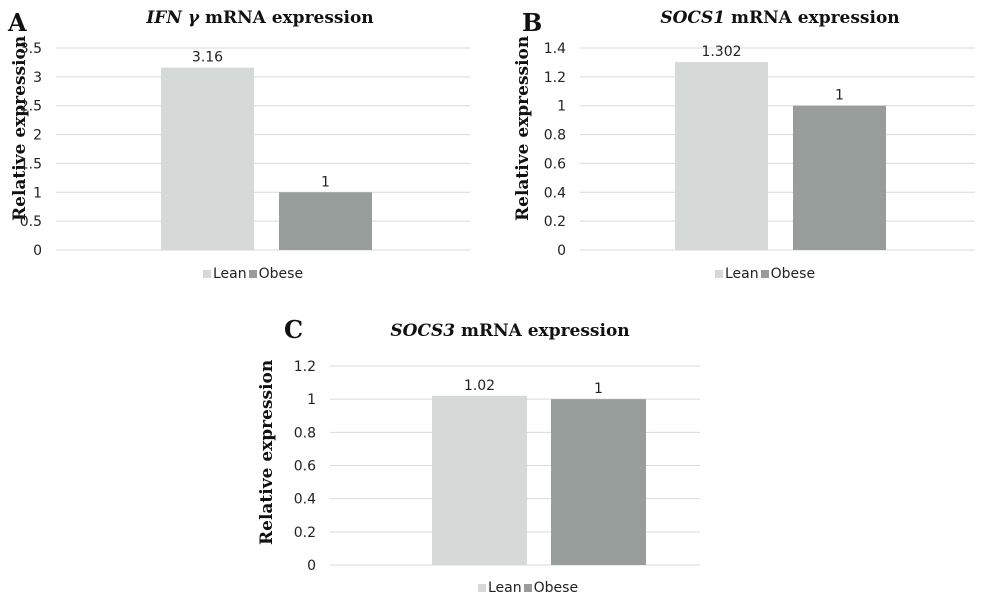 The image size is (1000, 602). What do you see at coordinates (693, 18) in the screenshot?
I see `chart-title-gene: SOCS1` at bounding box center [693, 18].